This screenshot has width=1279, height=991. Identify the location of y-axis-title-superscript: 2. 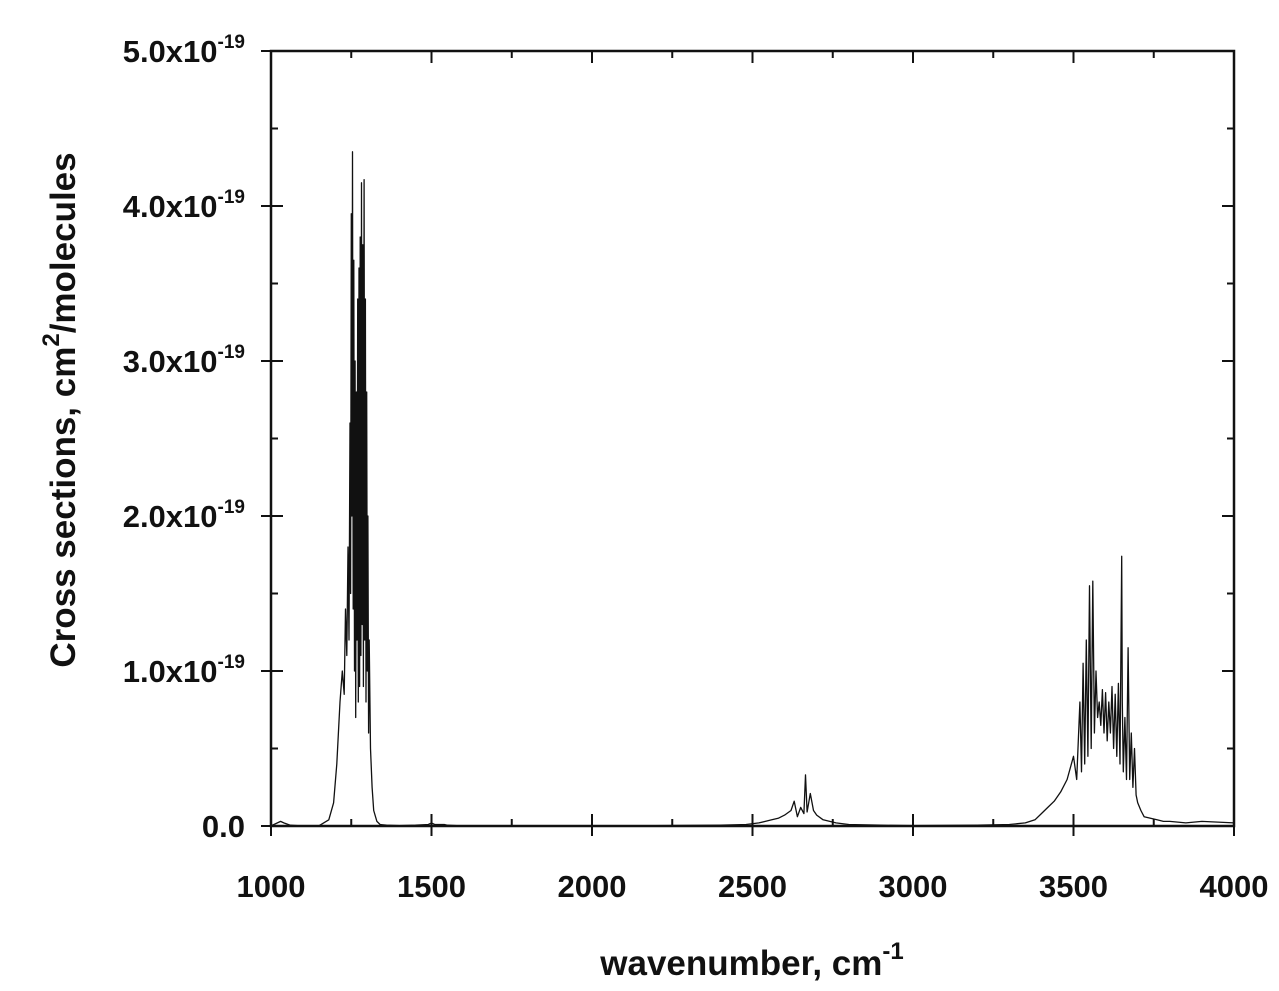
(51, 339).